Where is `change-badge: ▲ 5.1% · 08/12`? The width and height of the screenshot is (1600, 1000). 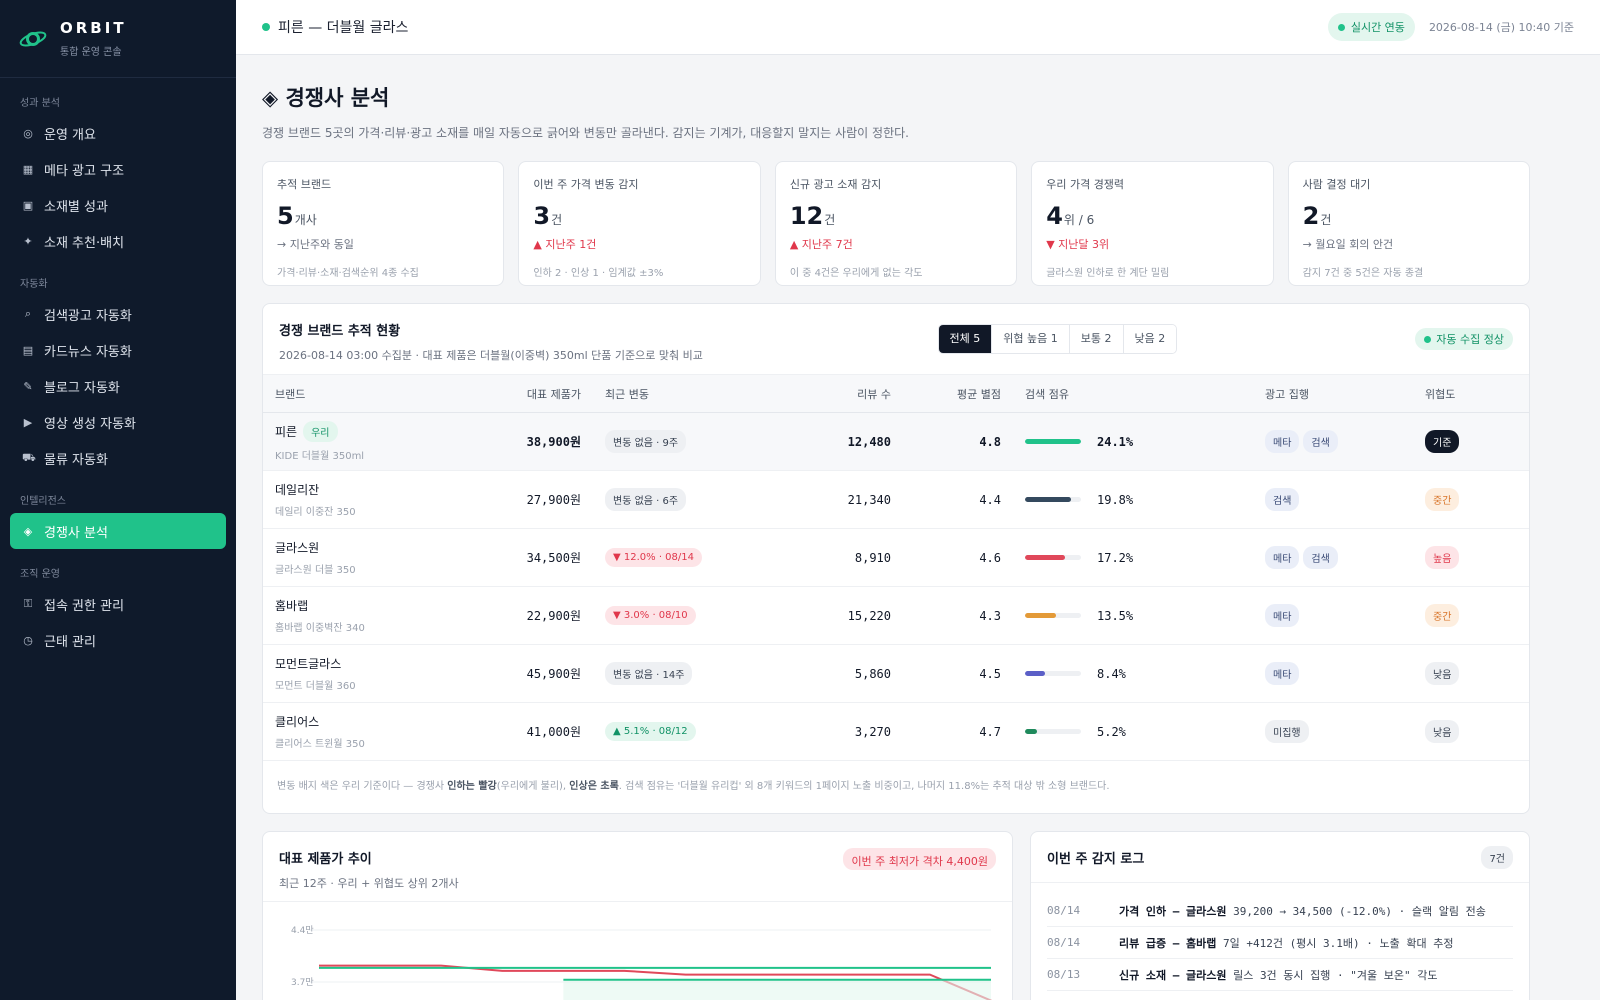
change-badge: ▲ 5.1% · 08/12 is located at coordinates (650, 731).